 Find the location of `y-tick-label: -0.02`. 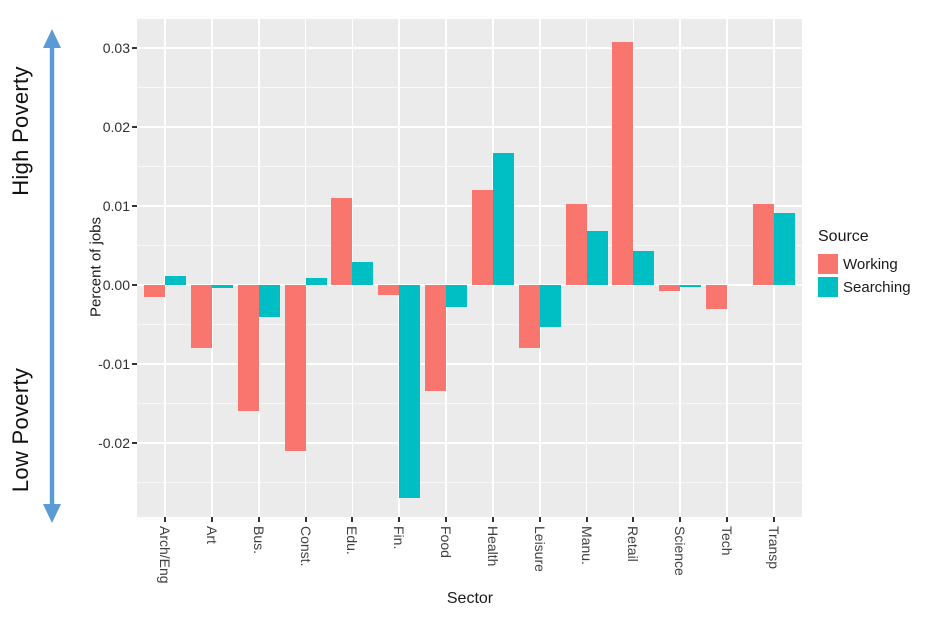

y-tick-label: -0.02 is located at coordinates (114, 442).